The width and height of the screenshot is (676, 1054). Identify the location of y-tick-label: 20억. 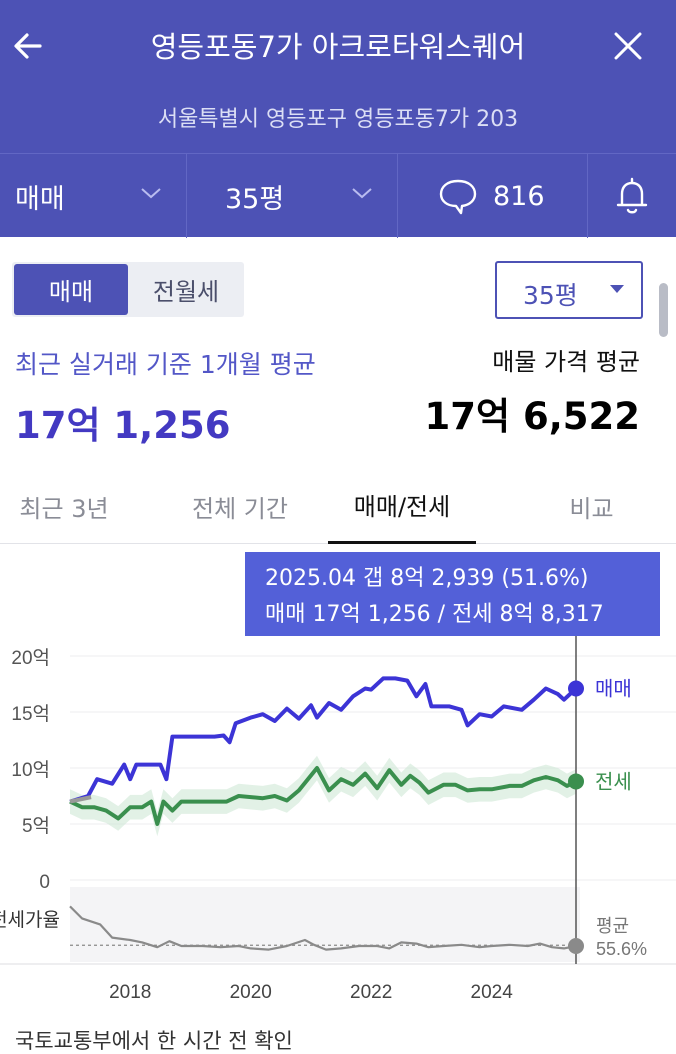
(30, 658).